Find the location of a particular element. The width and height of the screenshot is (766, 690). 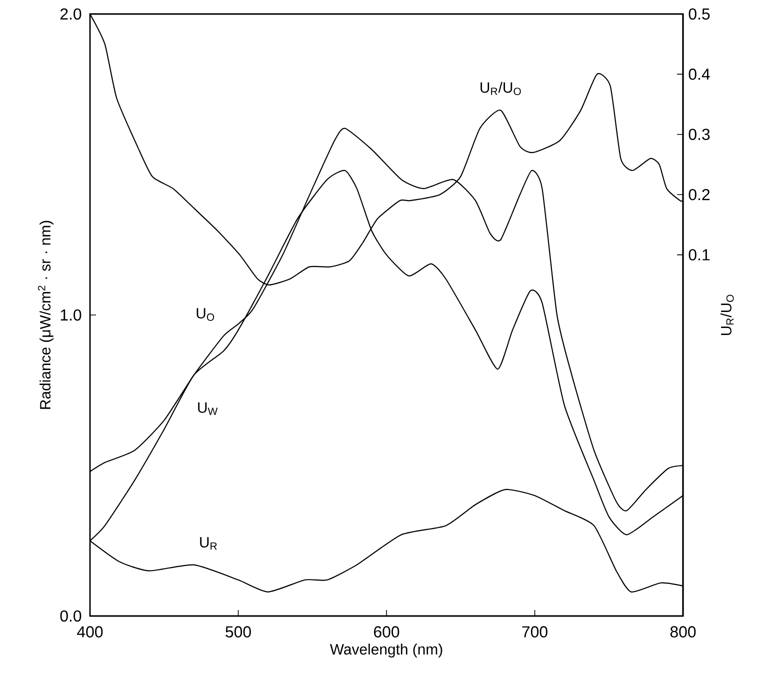

y-tick-label: 2.0 is located at coordinates (71, 14).